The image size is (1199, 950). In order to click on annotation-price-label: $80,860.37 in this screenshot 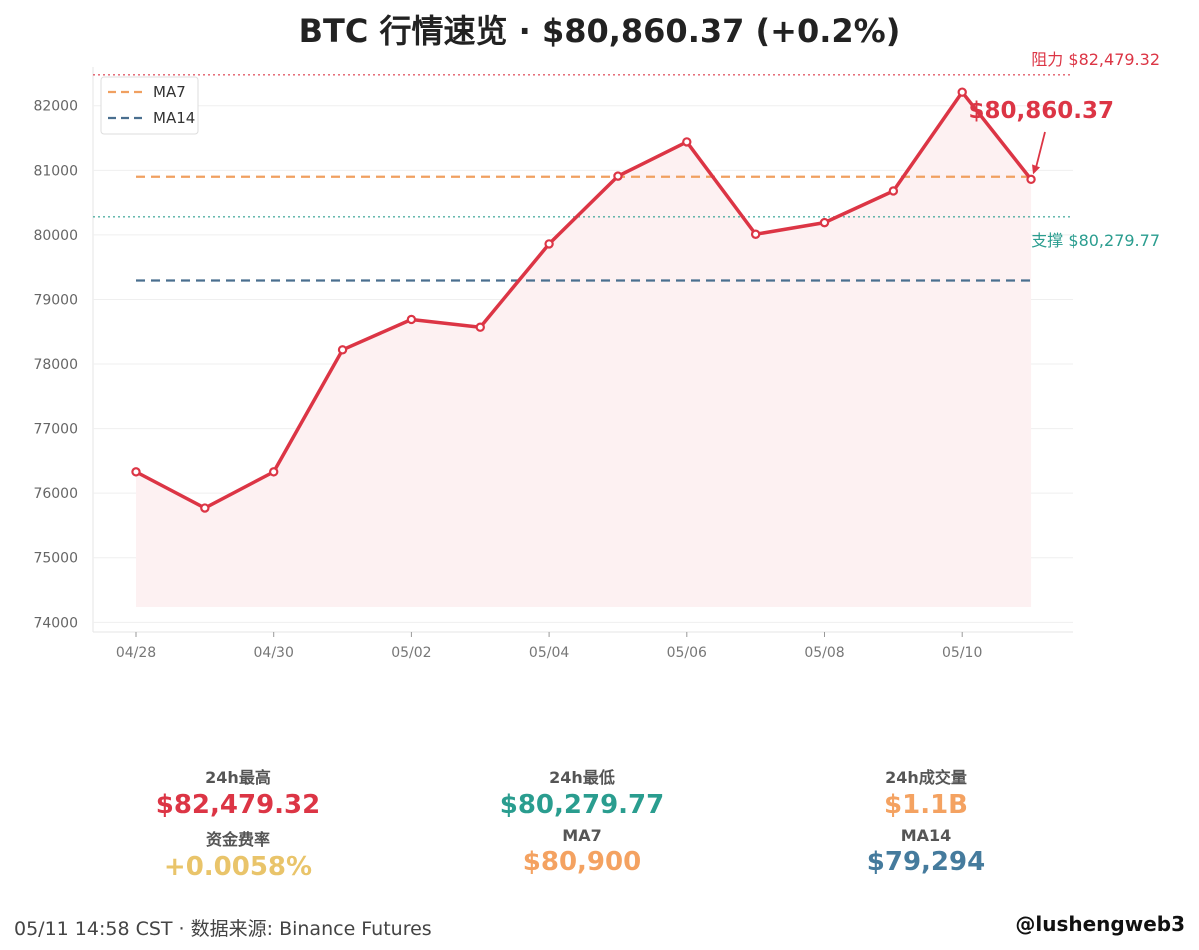, I will do `click(1041, 111)`.